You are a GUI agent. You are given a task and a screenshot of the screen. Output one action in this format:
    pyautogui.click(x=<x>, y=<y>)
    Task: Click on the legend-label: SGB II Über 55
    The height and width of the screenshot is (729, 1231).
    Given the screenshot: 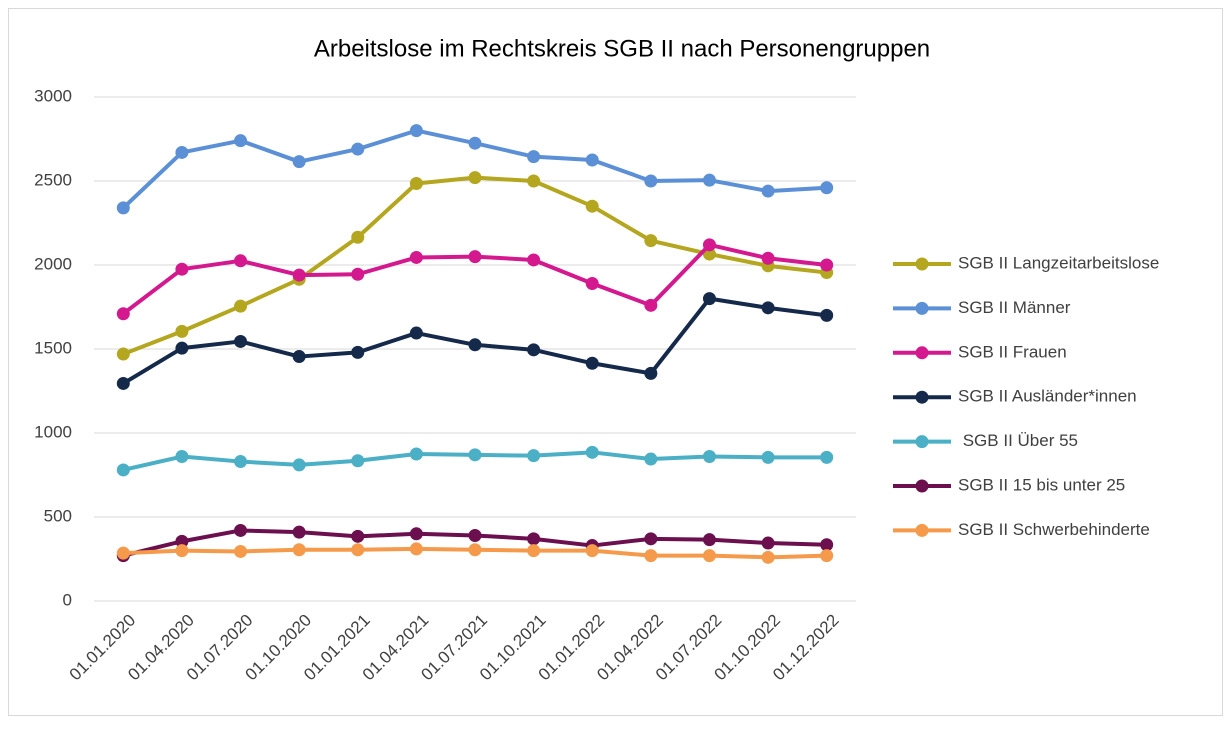 What is the action you would take?
    pyautogui.click(x=1018, y=440)
    